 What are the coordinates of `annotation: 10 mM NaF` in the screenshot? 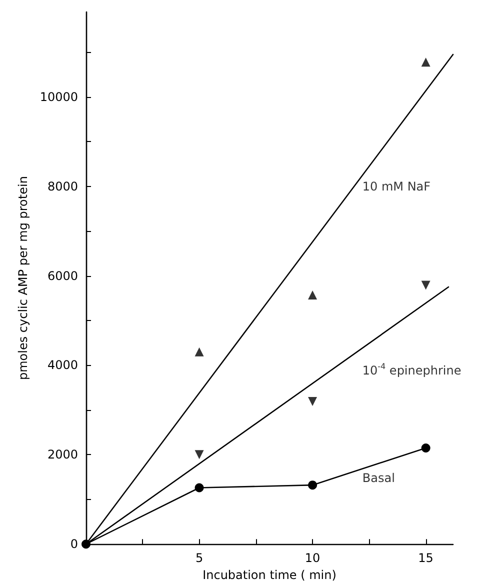 It's located at (396, 186).